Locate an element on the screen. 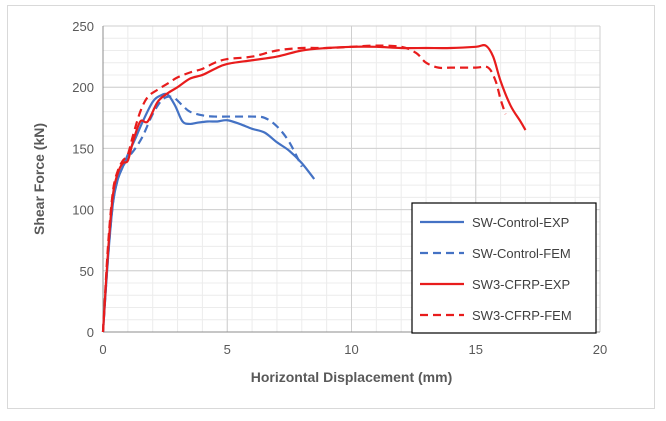 The image size is (666, 421). y-tick-label: 50 is located at coordinates (87, 271).